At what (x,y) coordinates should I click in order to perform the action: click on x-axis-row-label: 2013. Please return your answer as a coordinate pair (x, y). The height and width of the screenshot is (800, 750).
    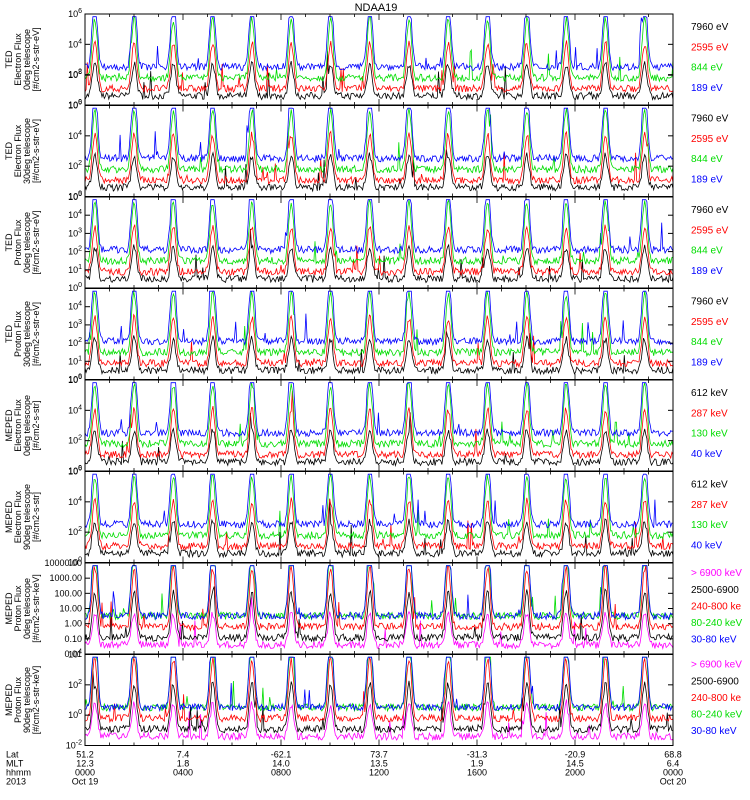
    Looking at the image, I should click on (16, 782).